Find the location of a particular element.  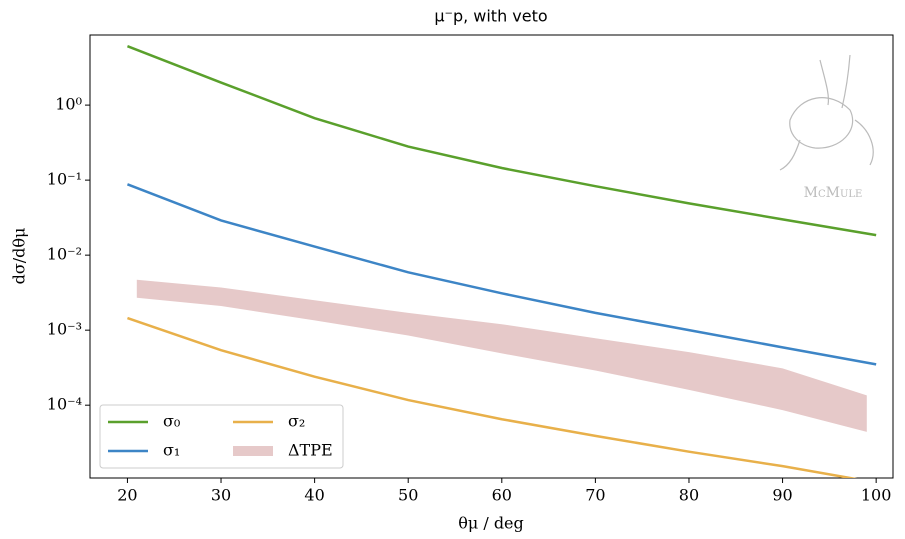

legend-label: σ₀ is located at coordinates (171, 421).